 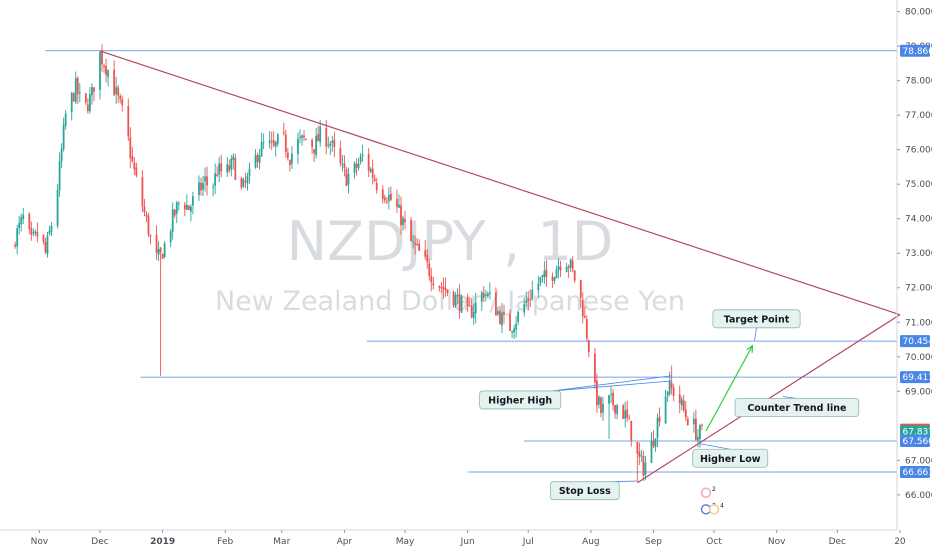 I want to click on time-tick-label: Apr, so click(x=345, y=542).